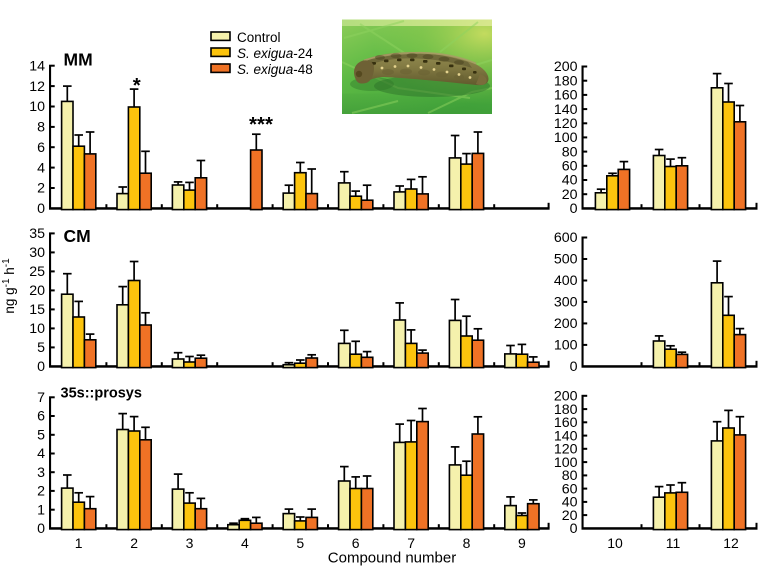 This screenshot has width=768, height=566. I want to click on svg-text: 35, so click(37, 234).